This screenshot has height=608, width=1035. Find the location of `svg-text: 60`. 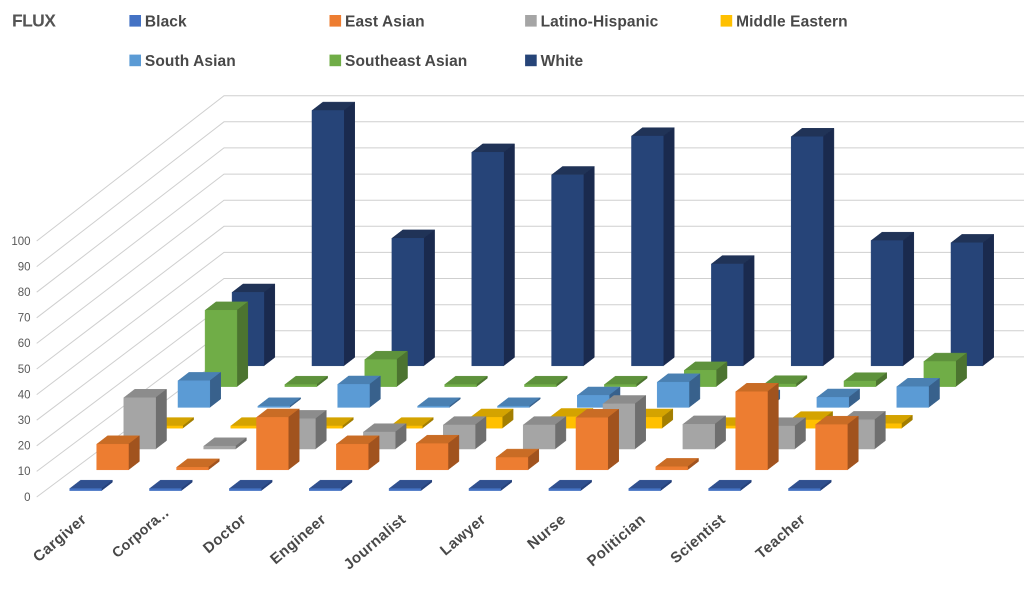

svg-text: 60 is located at coordinates (24, 344).